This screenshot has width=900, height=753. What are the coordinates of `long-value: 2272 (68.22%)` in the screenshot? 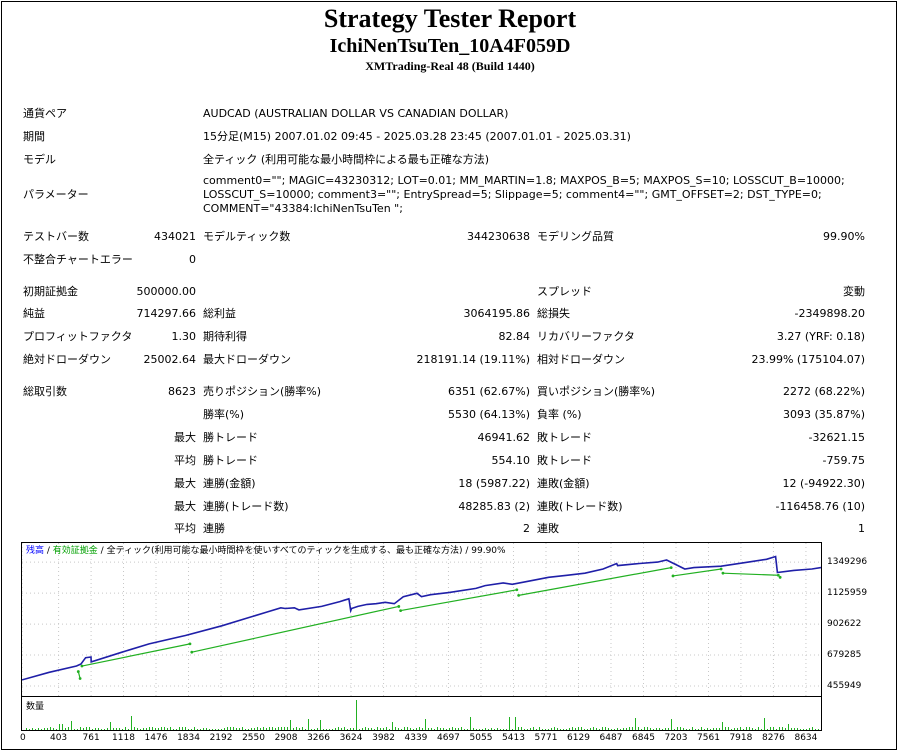 It's located at (823, 391).